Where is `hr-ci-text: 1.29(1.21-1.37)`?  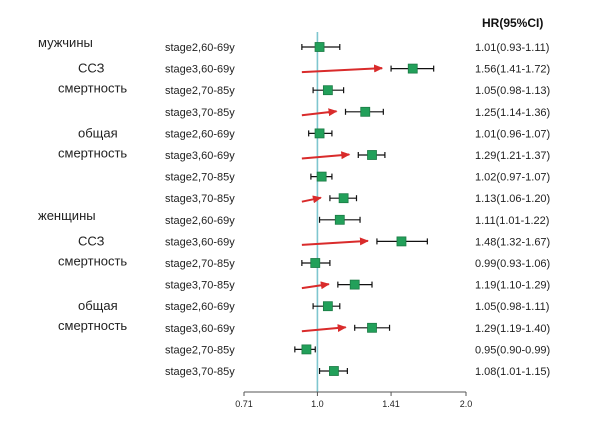 hr-ci-text: 1.29(1.21-1.37) is located at coordinates (512, 156).